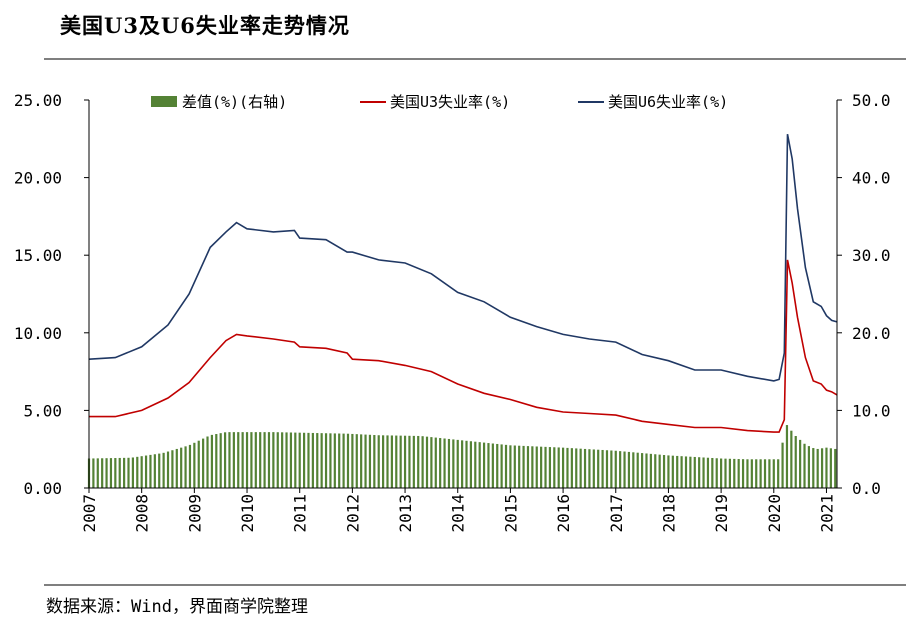 This screenshot has width=909, height=637. Describe the element at coordinates (864, 294) in the screenshot. I see `right-axis-ticks: 0.0 10.0 20.0 30.0 40.0 50.0` at that location.